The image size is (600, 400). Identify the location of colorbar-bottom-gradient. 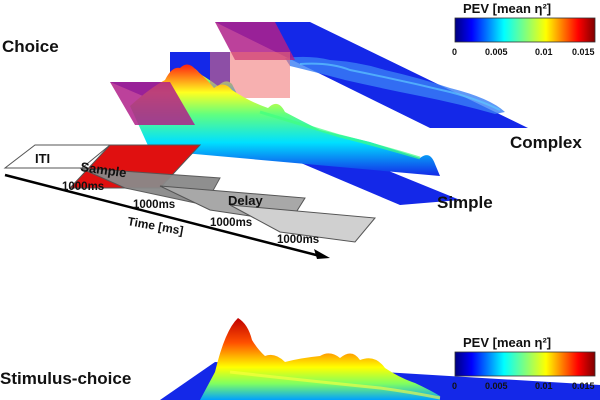
(525, 364).